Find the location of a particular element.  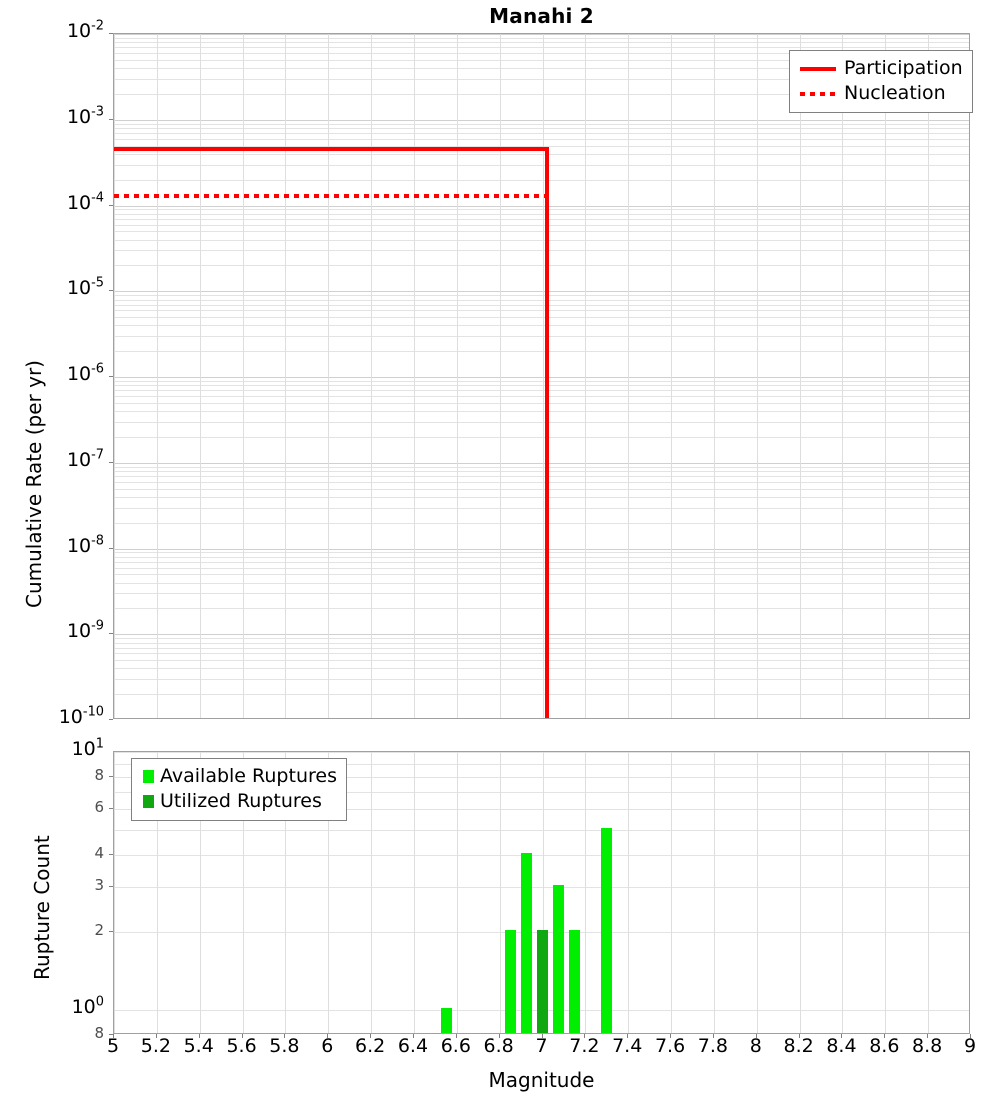

bottom-legend: Available Ruptures Utilized Ruptures is located at coordinates (239, 789).